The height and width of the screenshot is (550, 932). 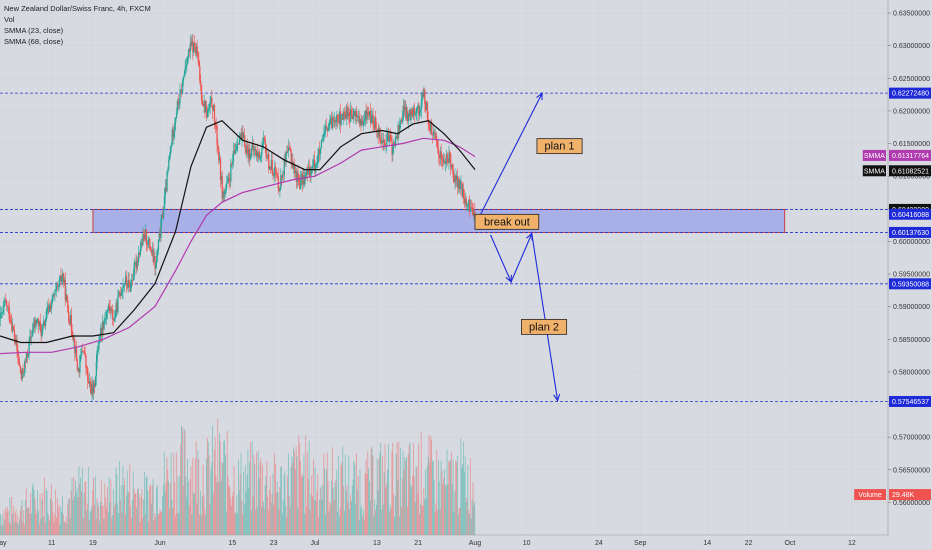 I want to click on note-break-out: break out, so click(x=507, y=221).